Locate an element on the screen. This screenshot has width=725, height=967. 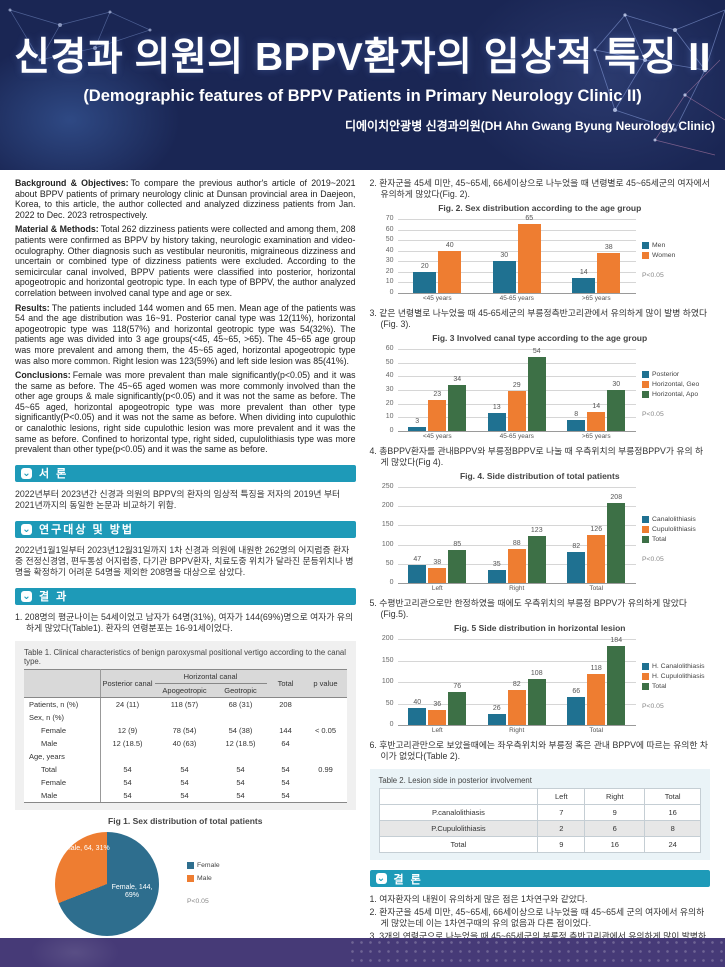
bar-value-label: 85 is located at coordinates (457, 545).